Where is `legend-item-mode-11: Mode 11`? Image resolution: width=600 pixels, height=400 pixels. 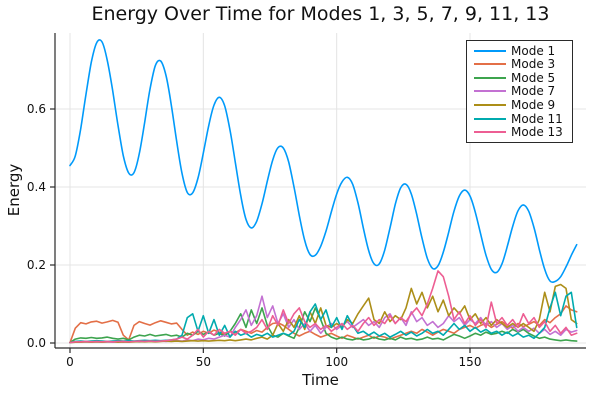
legend-item-mode-11: Mode 11 is located at coordinates (523, 118).